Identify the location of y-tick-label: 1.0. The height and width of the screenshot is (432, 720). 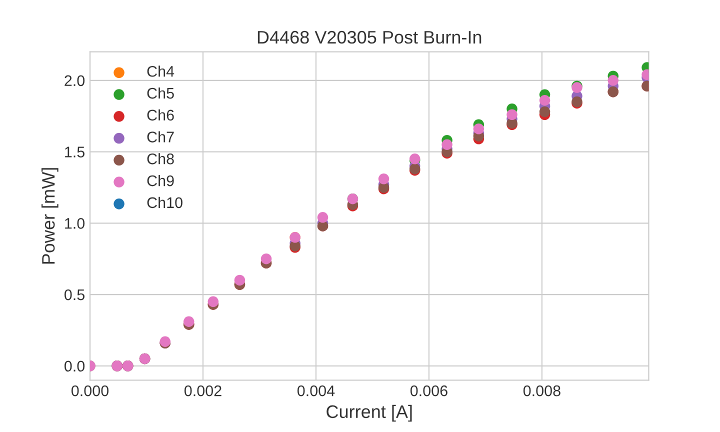
(75, 223).